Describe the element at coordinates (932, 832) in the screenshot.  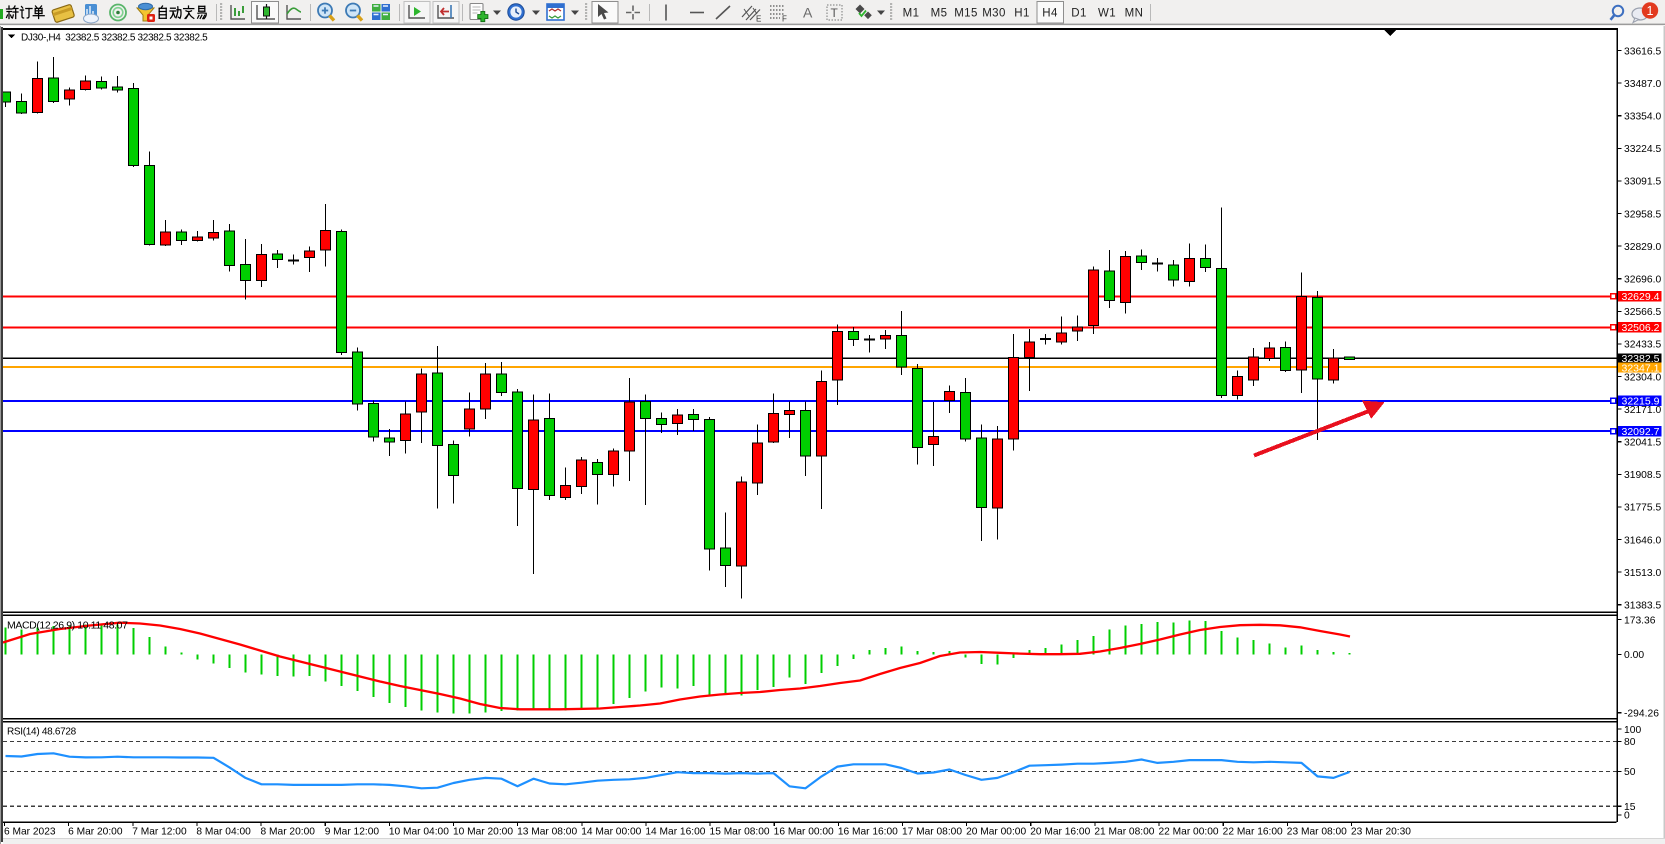
I see `svg-text: 17 Mar 08:00` at that location.